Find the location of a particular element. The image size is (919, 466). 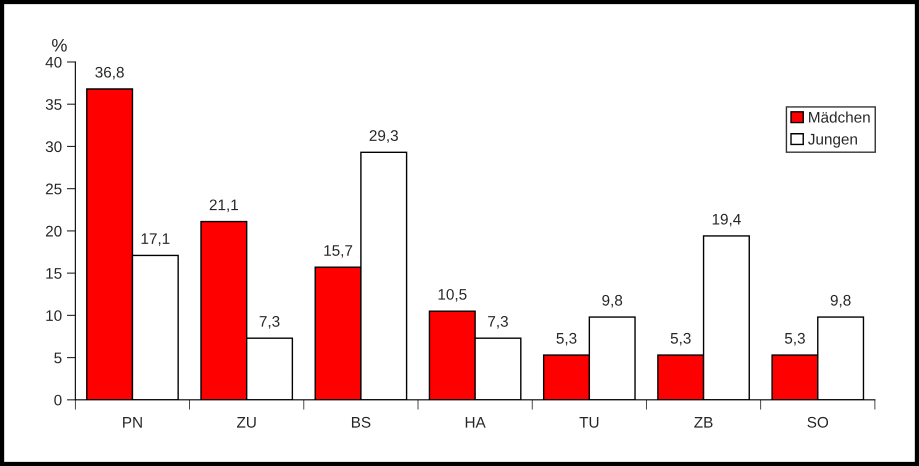

y-tick-label: 20 is located at coordinates (54, 231).